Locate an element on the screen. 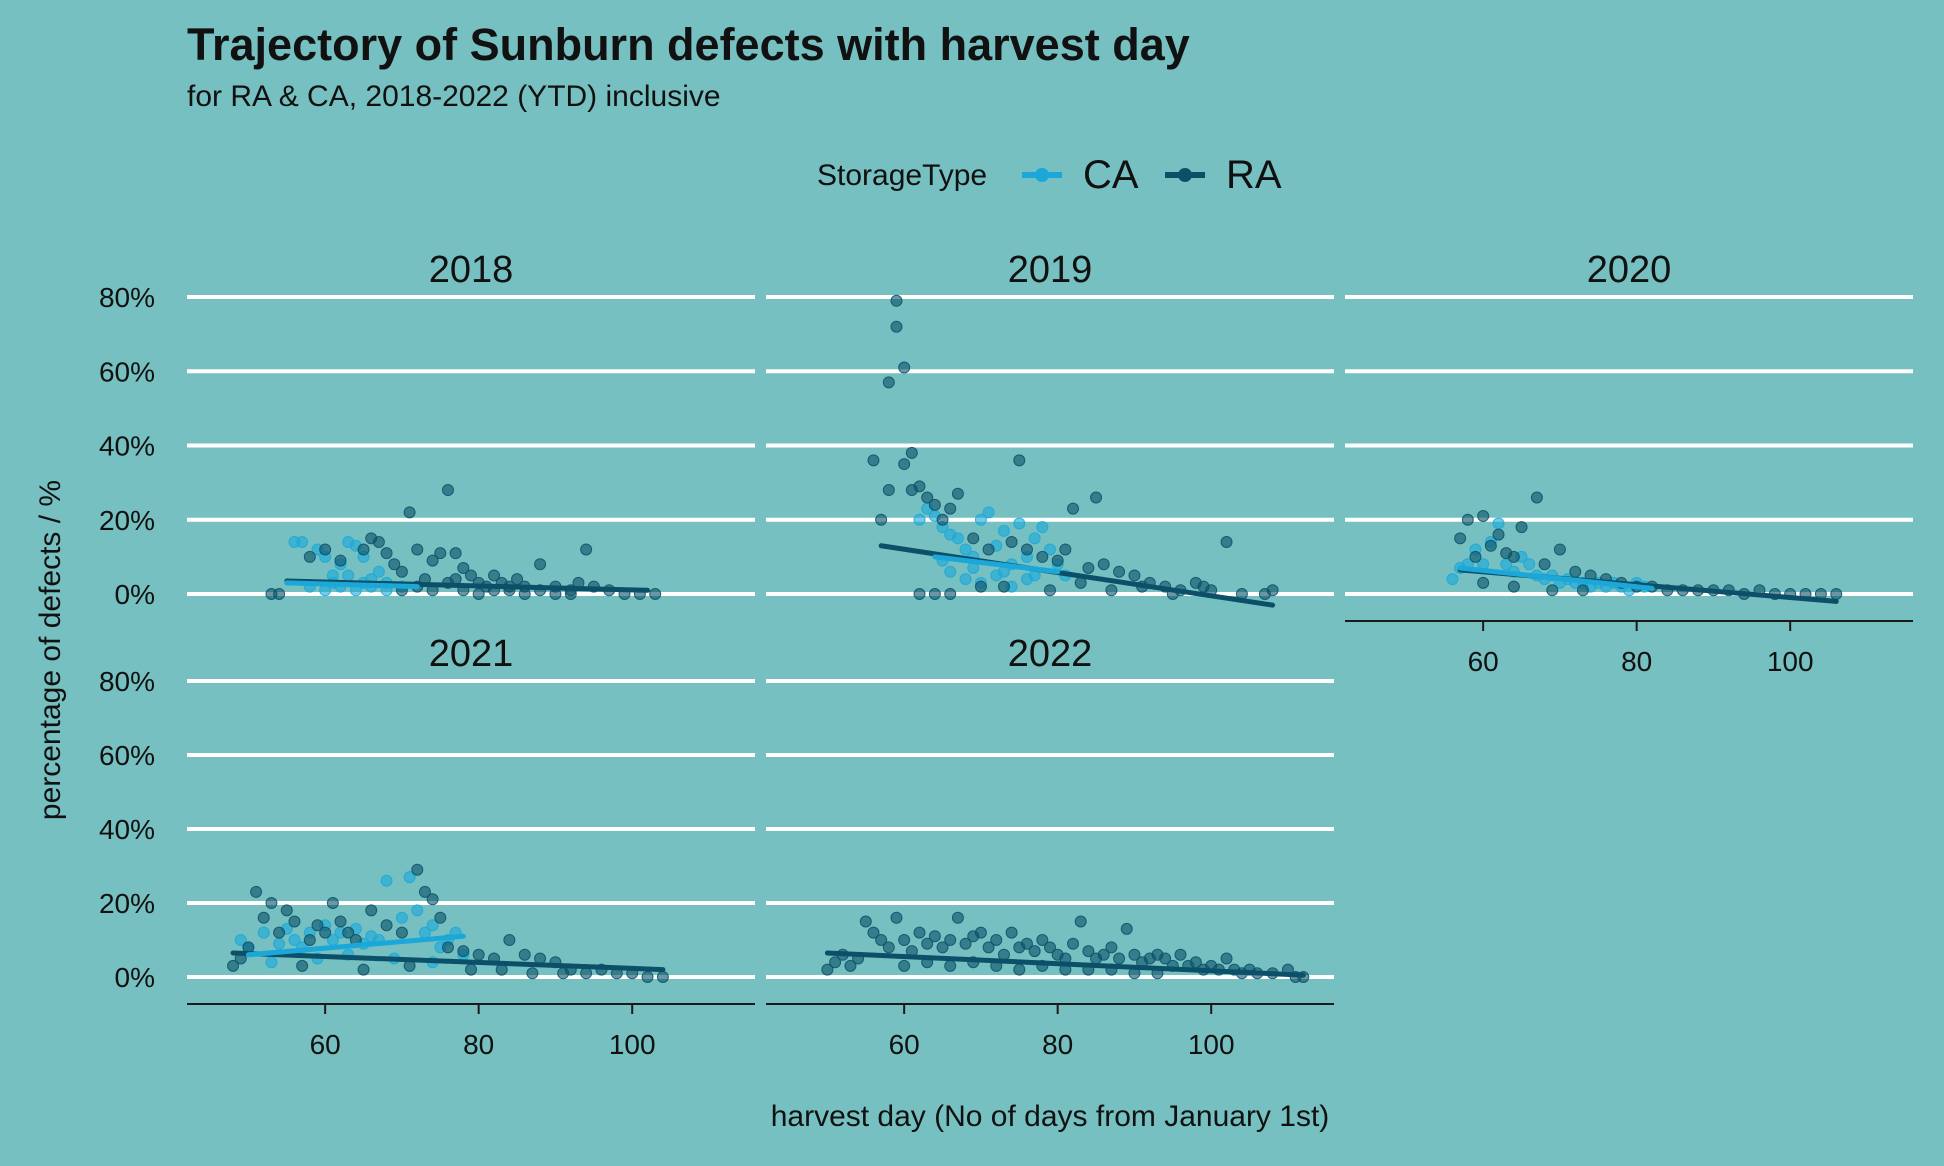 The image size is (1944, 1166). chart-subtitle: for RA & CA, 2018-2022 (YTD) inclusive is located at coordinates (454, 96).